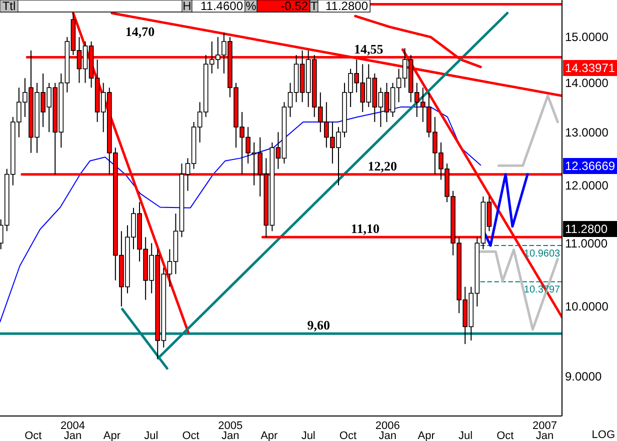 Image resolution: width=617 pixels, height=441 pixels. I want to click on annotation: %, so click(251, 6).